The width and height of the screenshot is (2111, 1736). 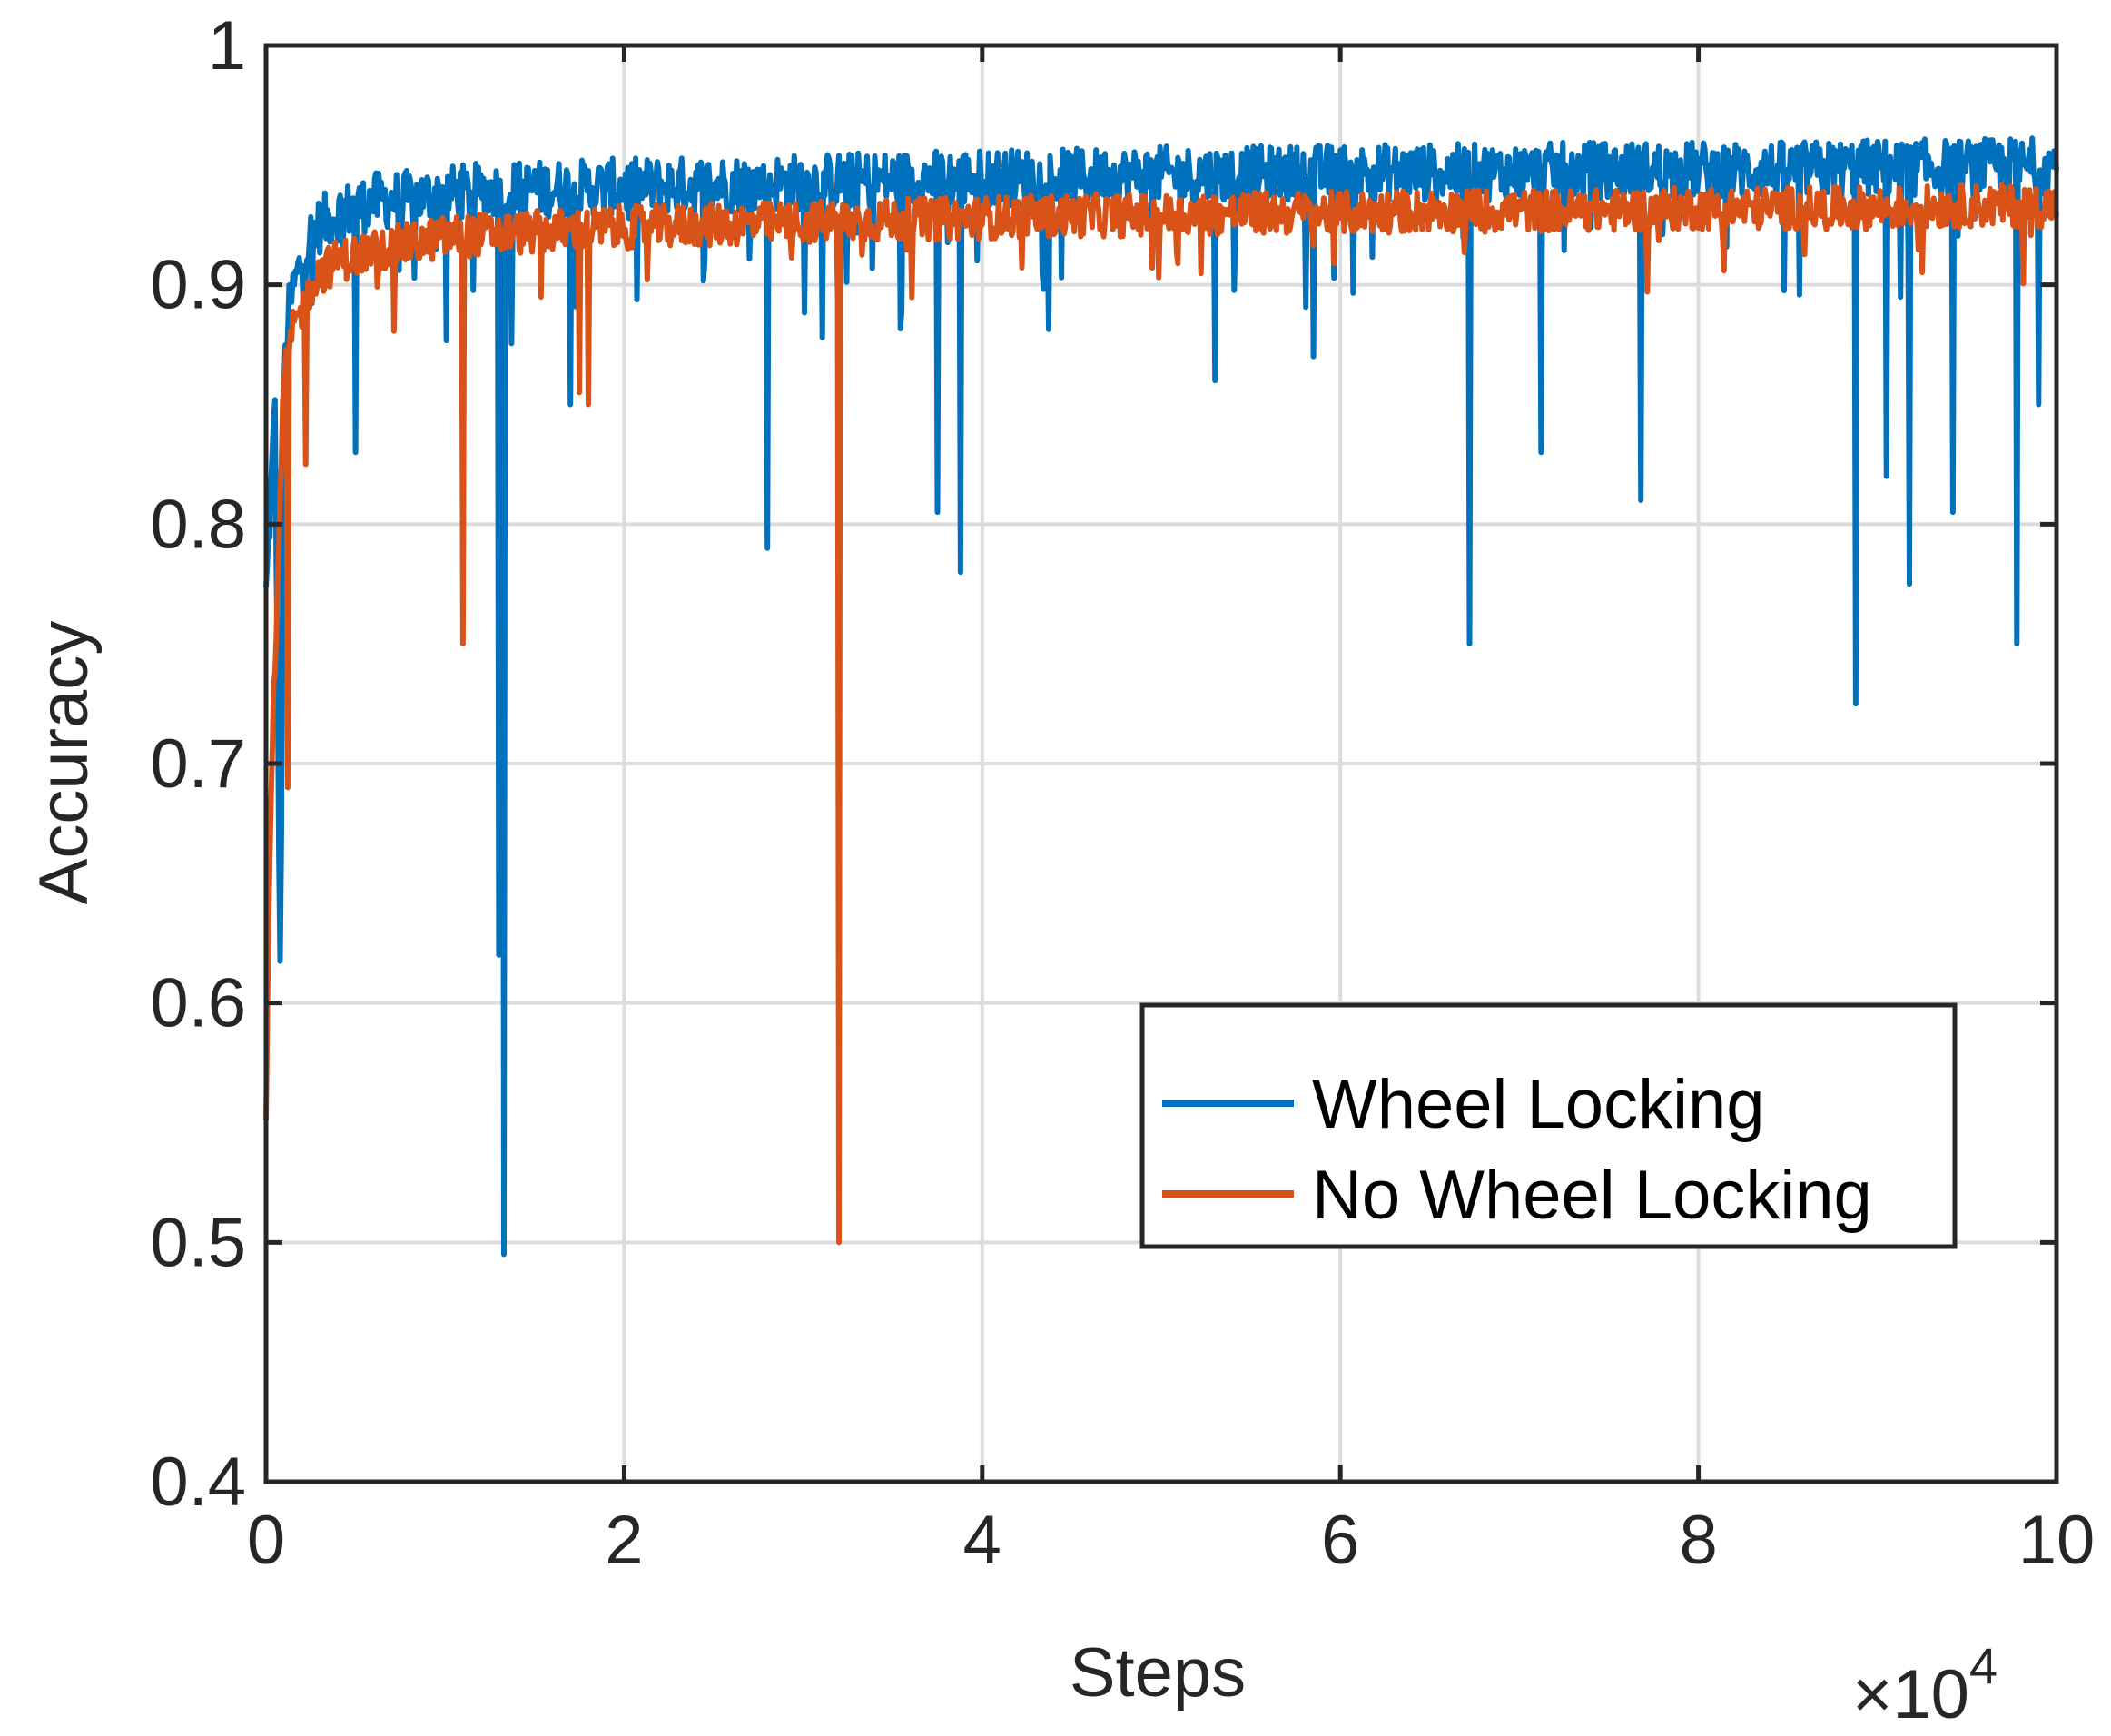 I want to click on legend-box, so click(x=1548, y=1125).